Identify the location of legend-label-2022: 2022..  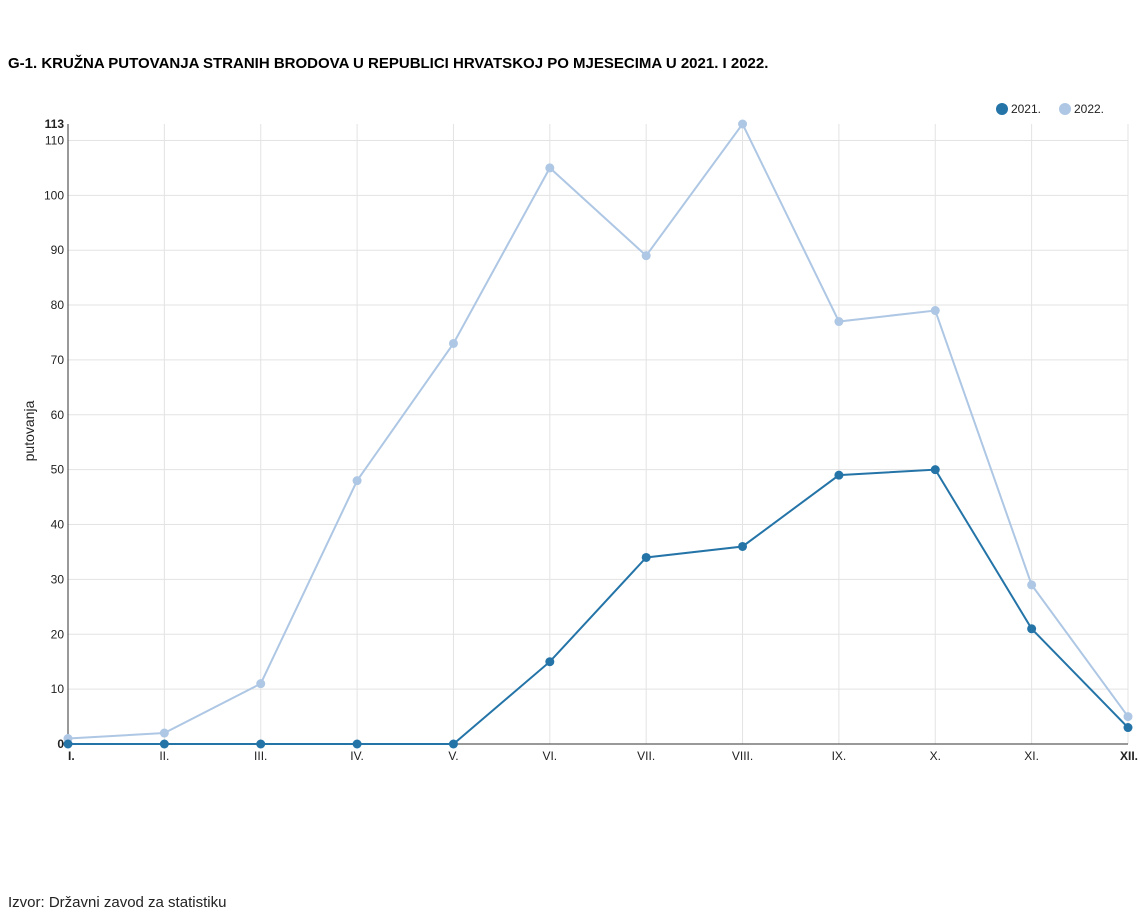
(1088, 109).